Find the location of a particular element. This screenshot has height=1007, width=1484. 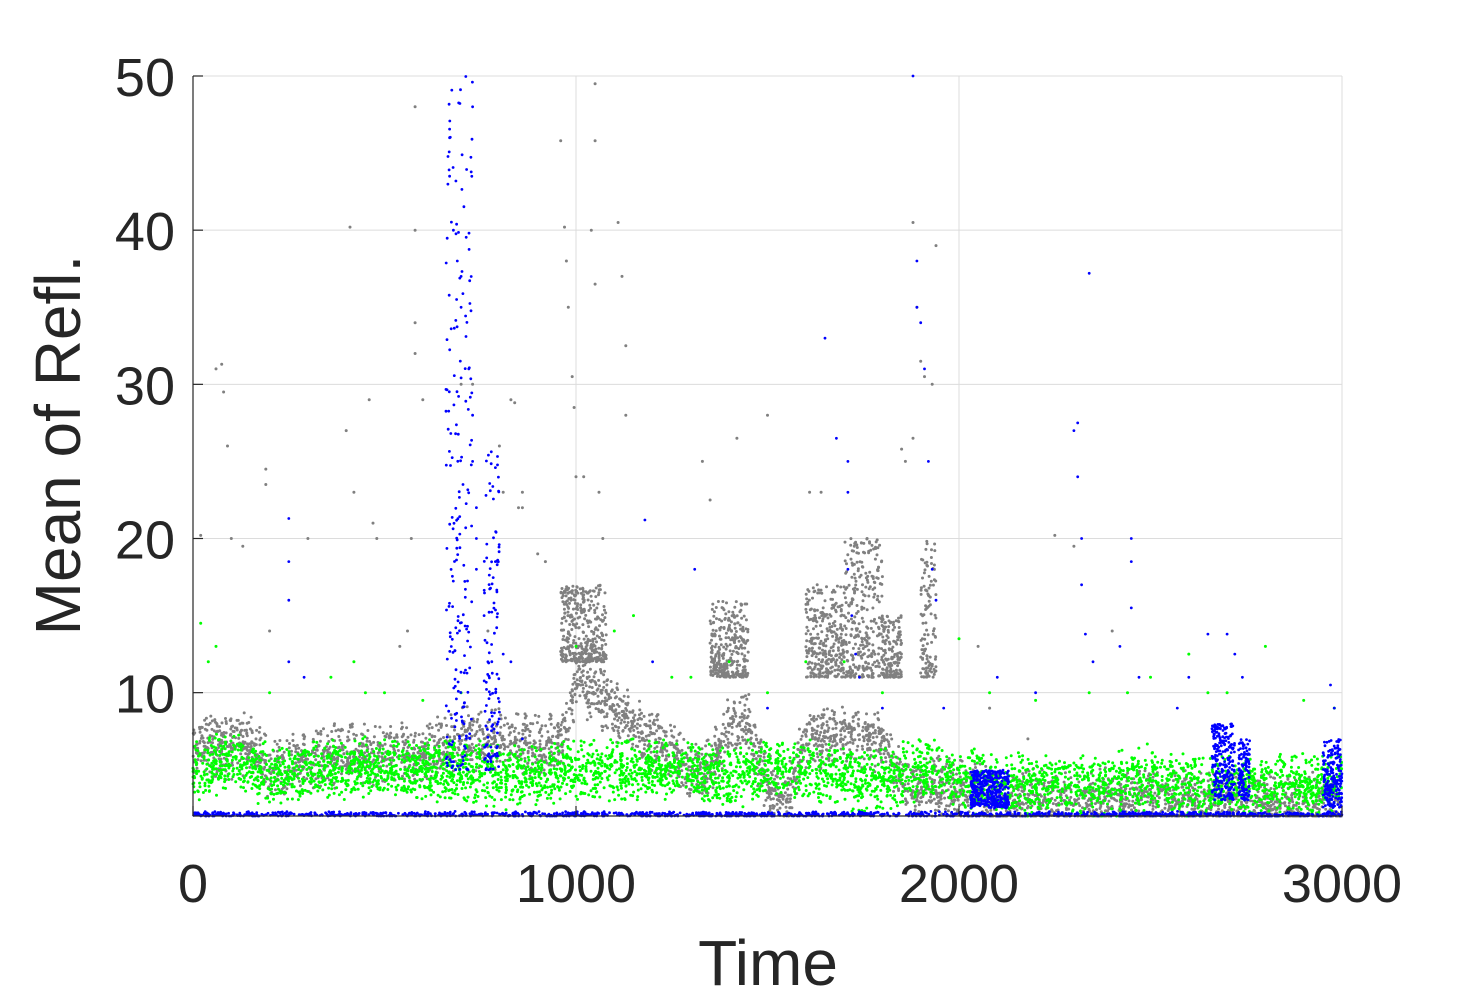

point-0-1917 is located at coordinates (1069, 800).